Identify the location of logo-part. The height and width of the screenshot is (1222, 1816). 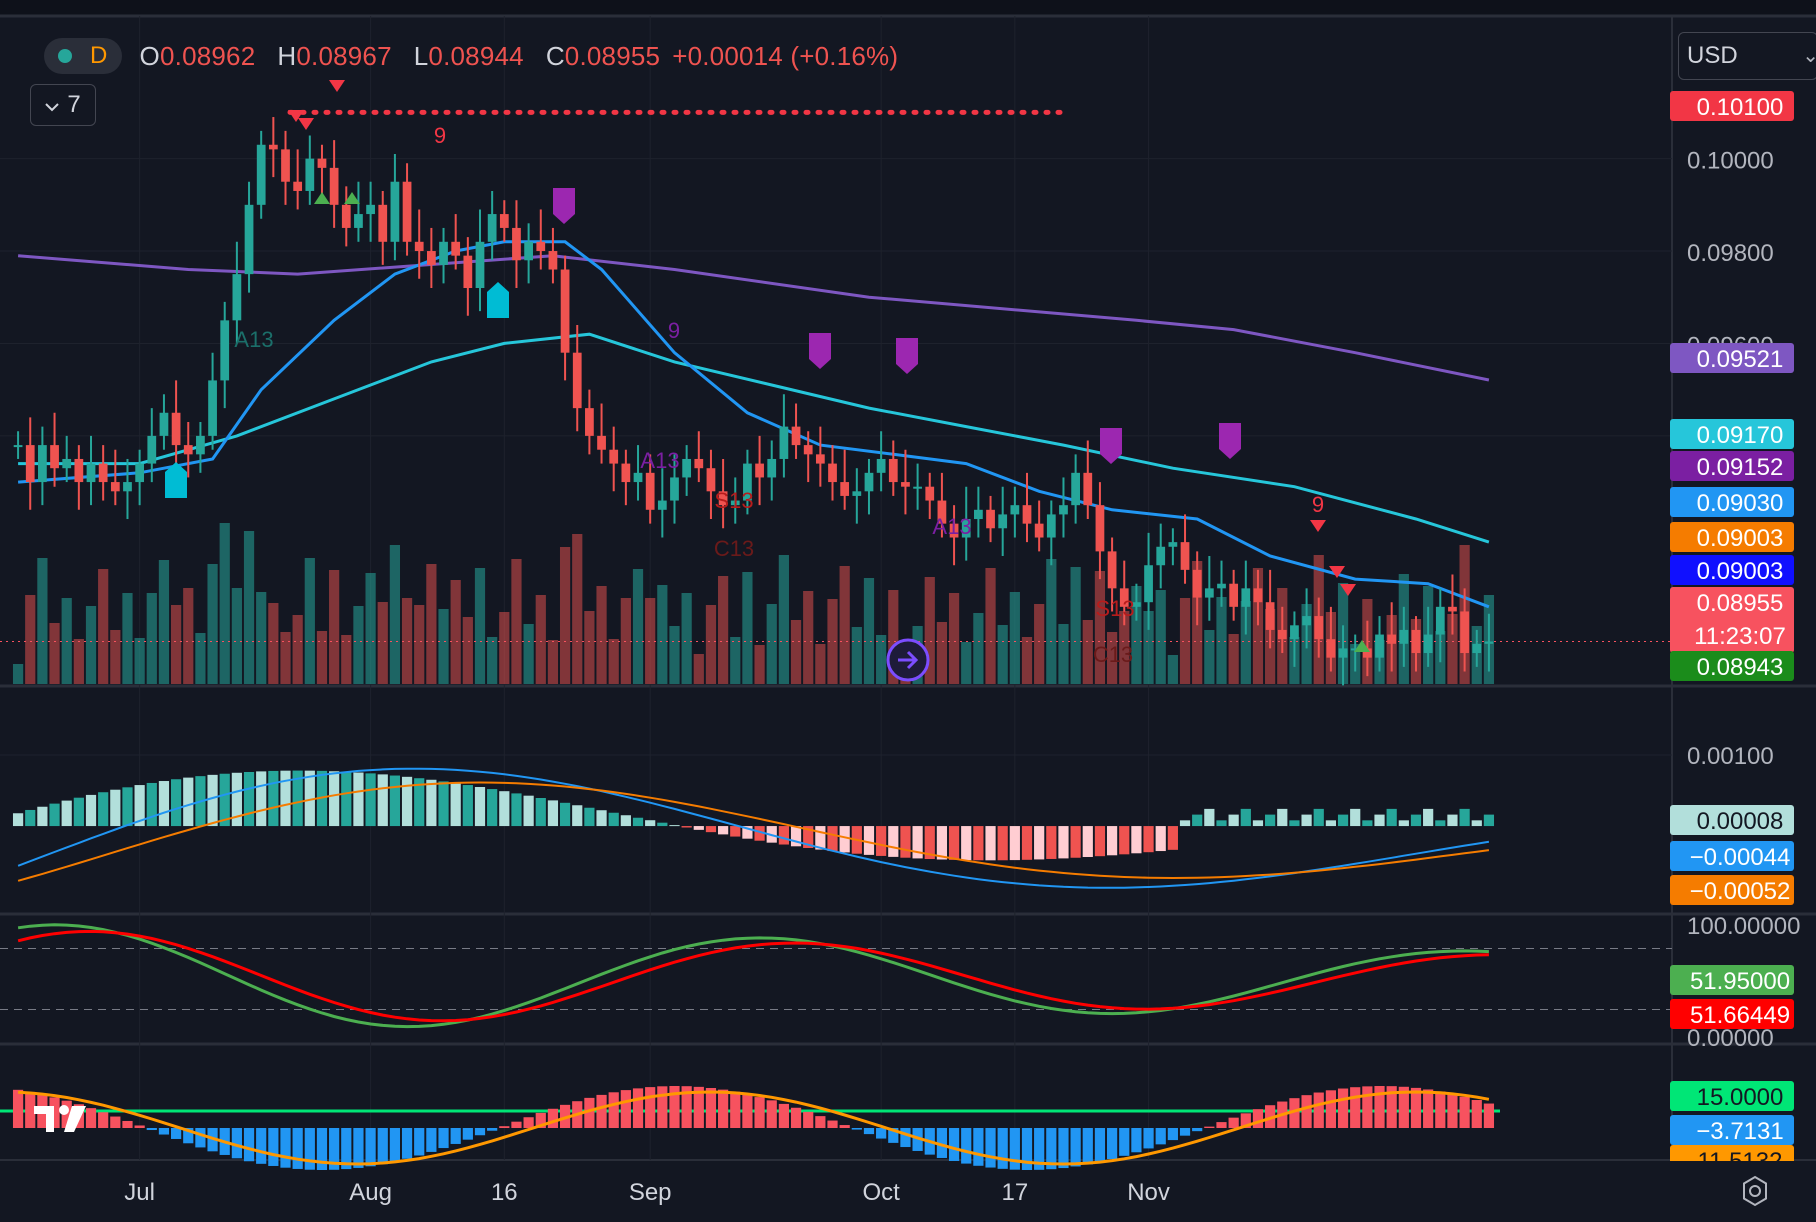
(75, 1119).